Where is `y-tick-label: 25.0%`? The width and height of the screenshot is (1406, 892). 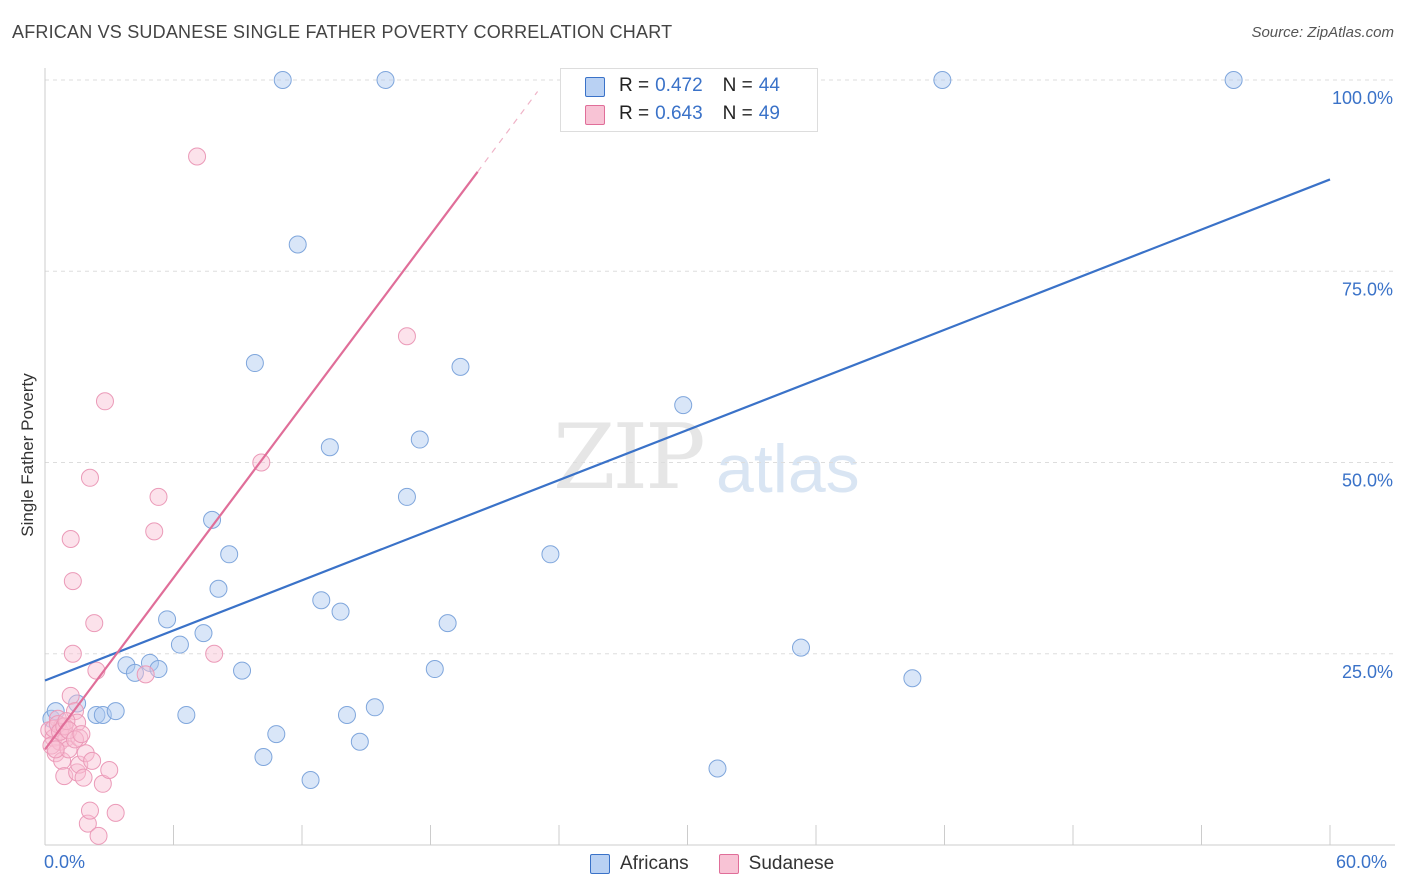
y-tick-label: 25.0% is located at coordinates (1367, 672).